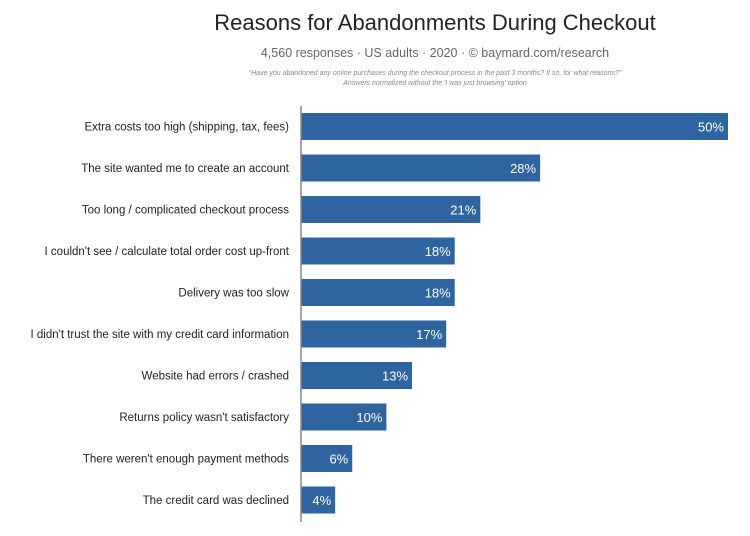 This screenshot has width=750, height=536. What do you see at coordinates (185, 211) in the screenshot?
I see `category-label: Too long / complicated checkout process` at bounding box center [185, 211].